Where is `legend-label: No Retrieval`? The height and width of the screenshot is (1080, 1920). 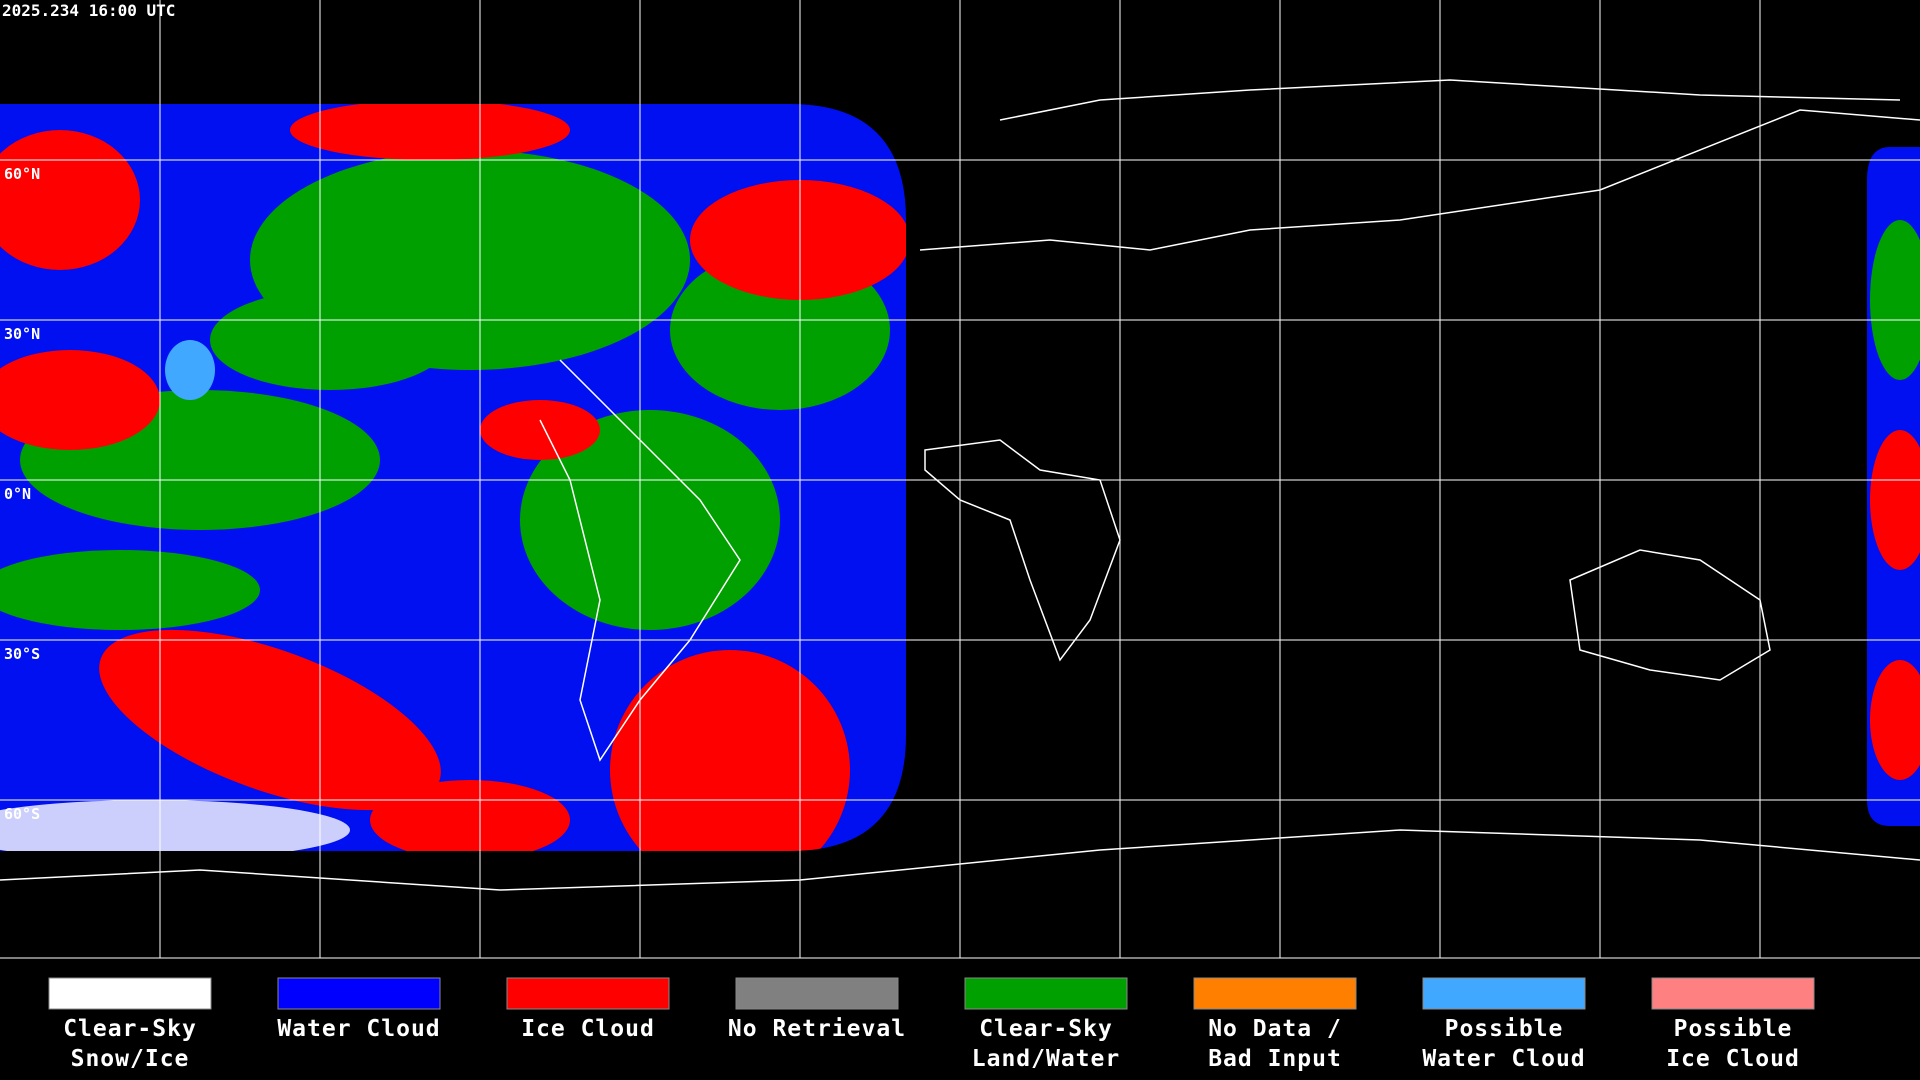
legend-label: No Retrieval is located at coordinates (817, 1029).